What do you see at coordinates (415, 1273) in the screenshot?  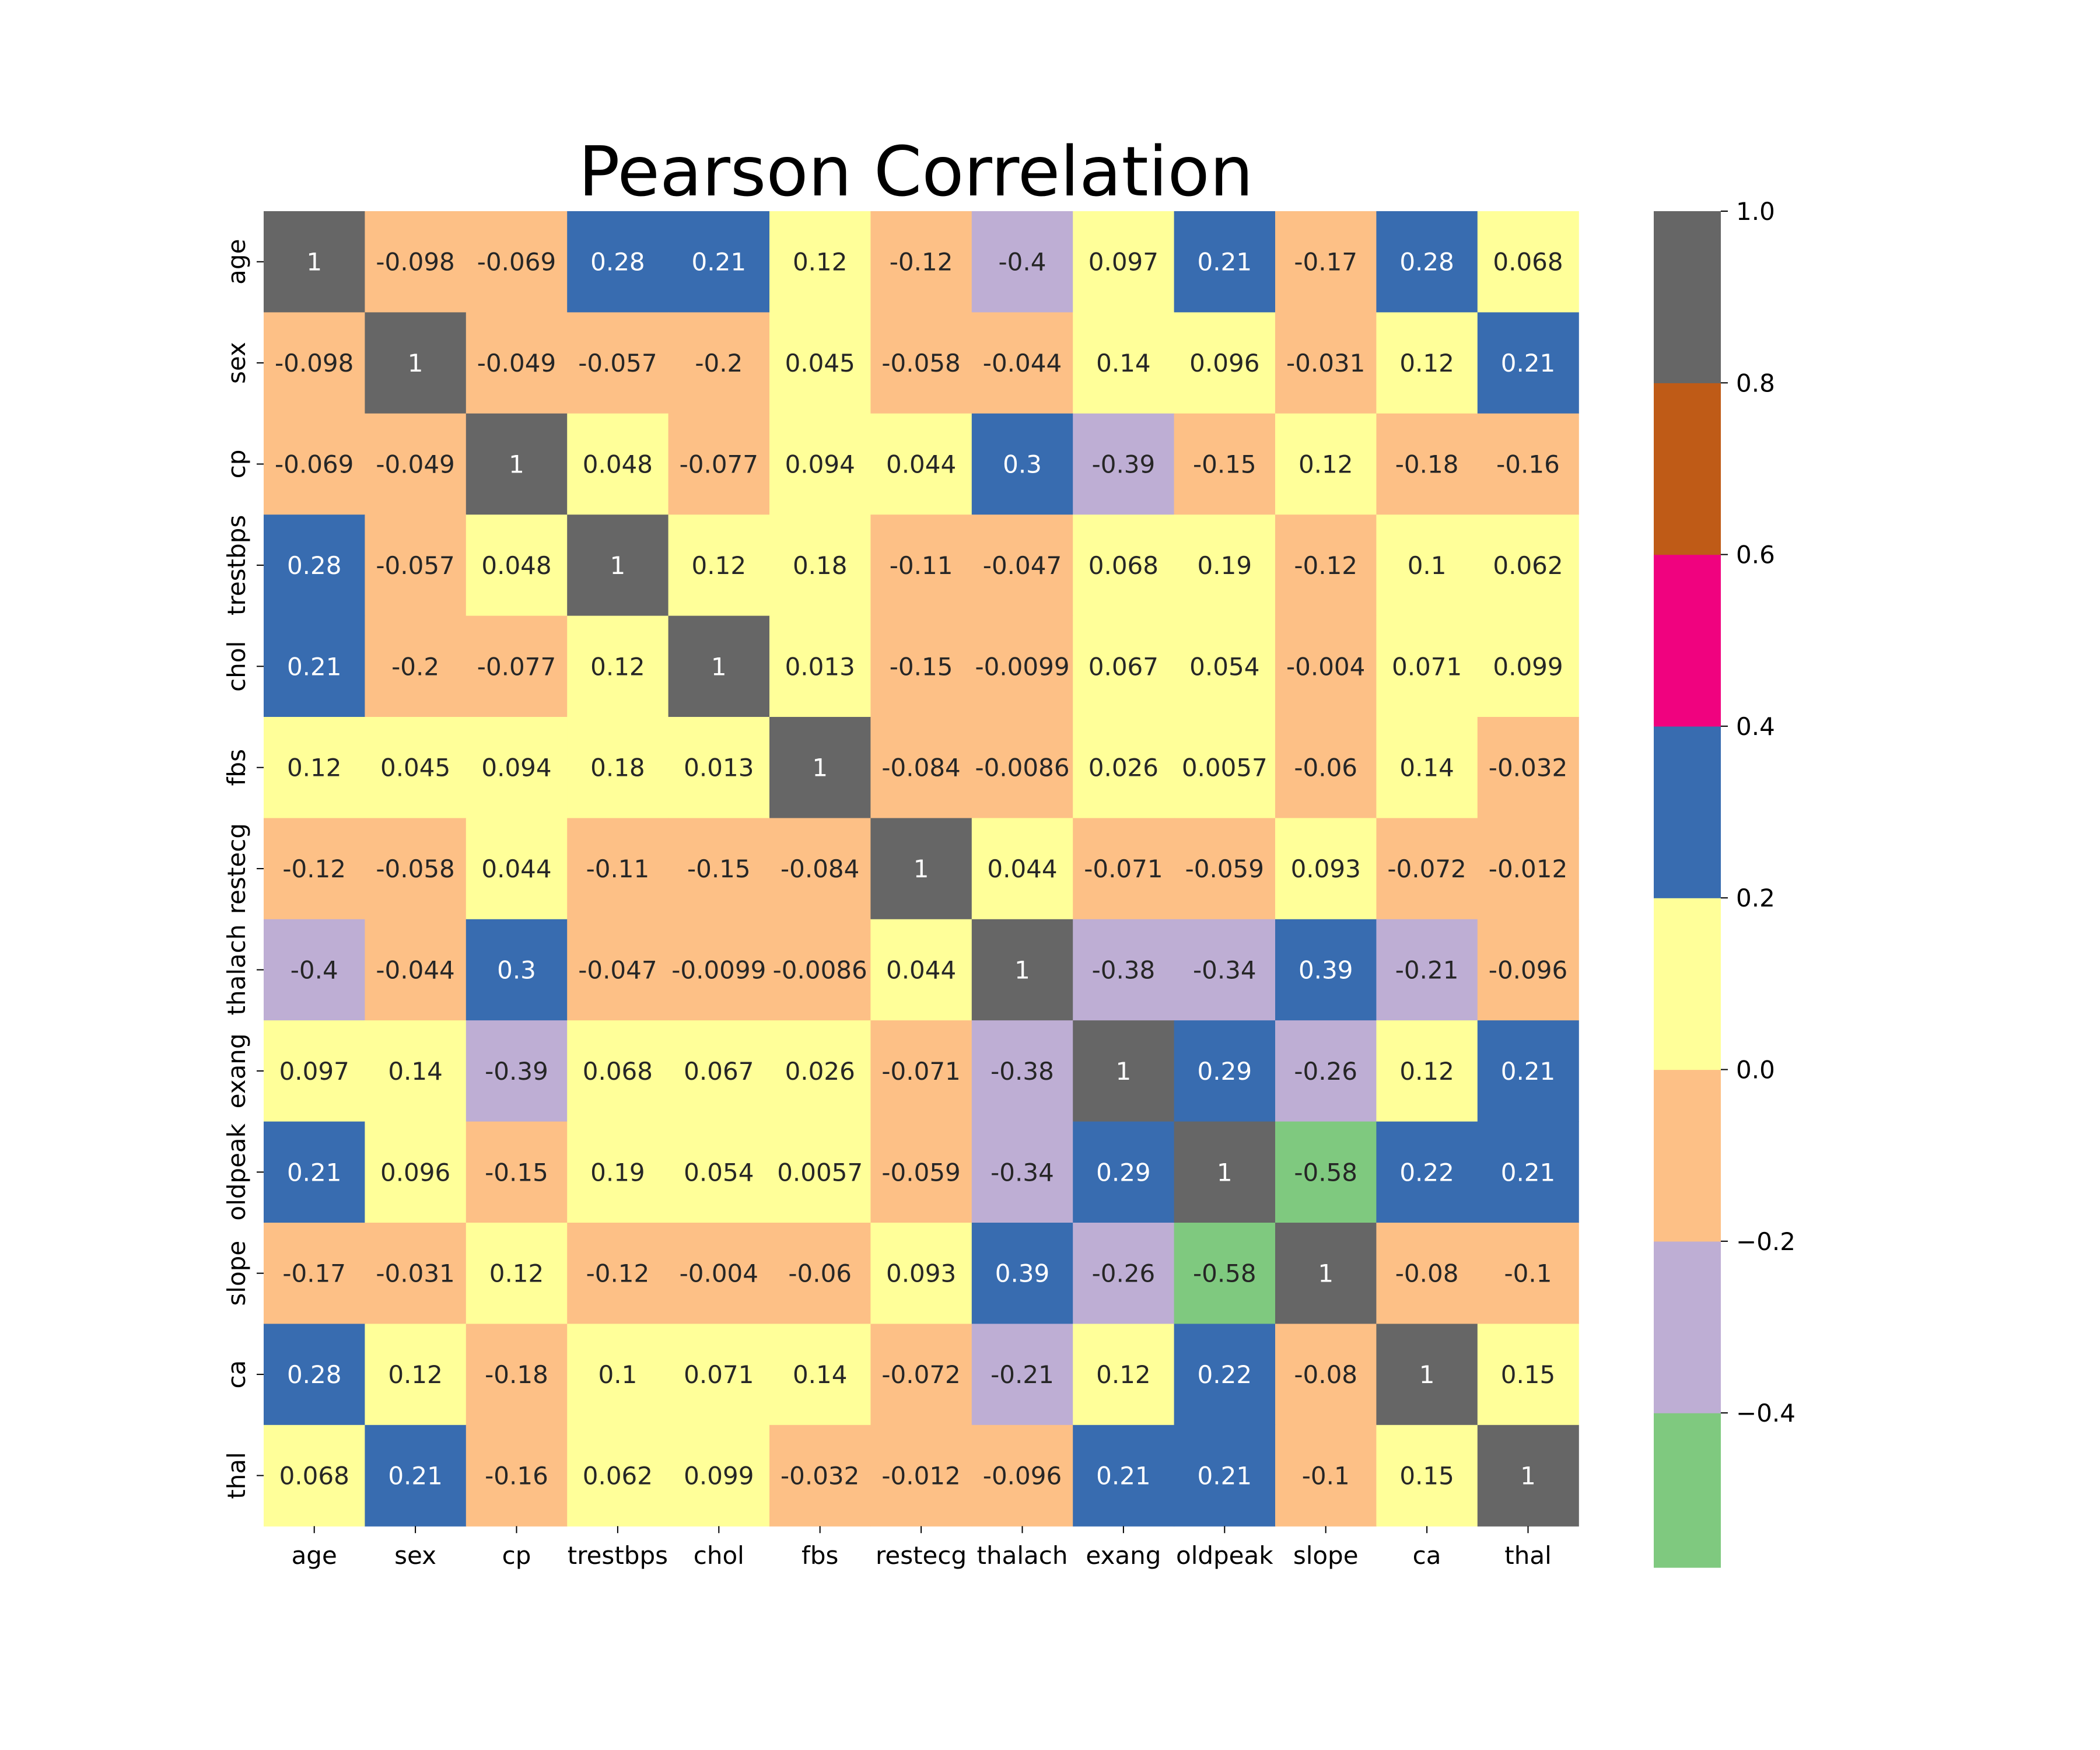 I see `heatmap-cell-label: -0.031` at bounding box center [415, 1273].